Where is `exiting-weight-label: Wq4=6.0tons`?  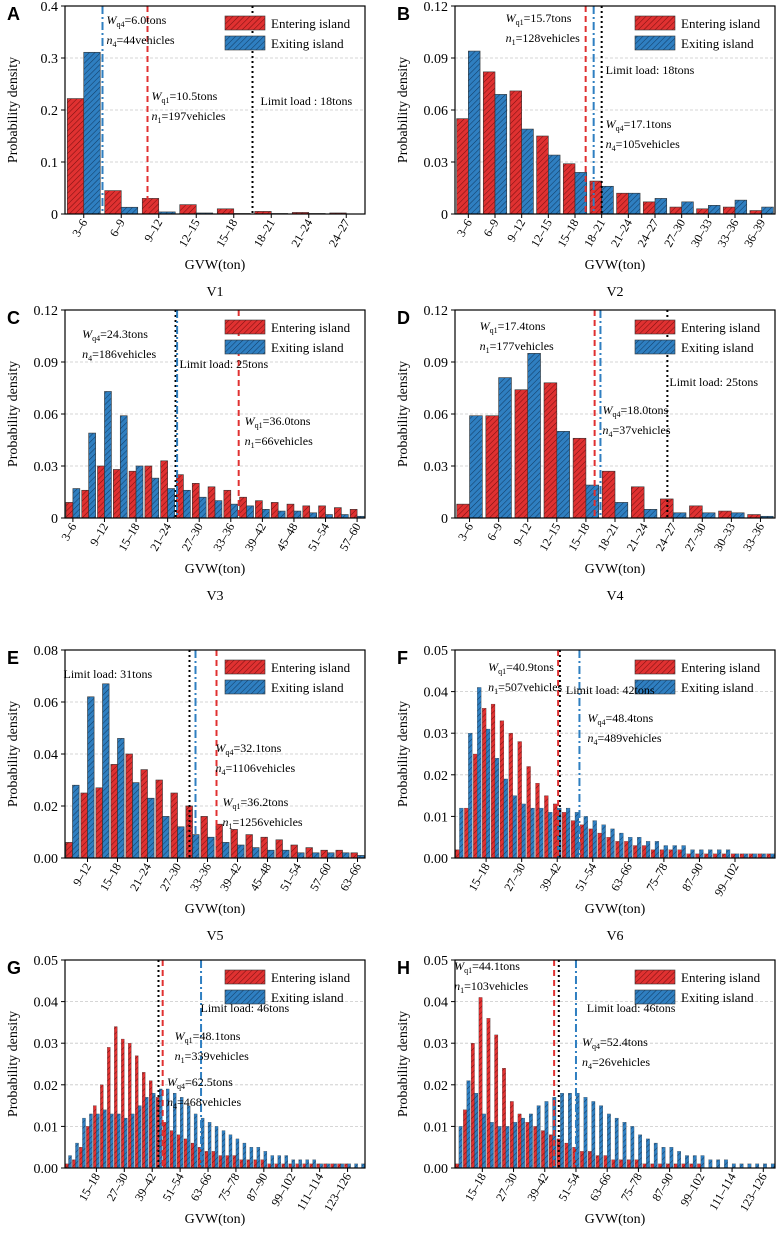 exiting-weight-label: Wq4=6.0tons is located at coordinates (137, 21).